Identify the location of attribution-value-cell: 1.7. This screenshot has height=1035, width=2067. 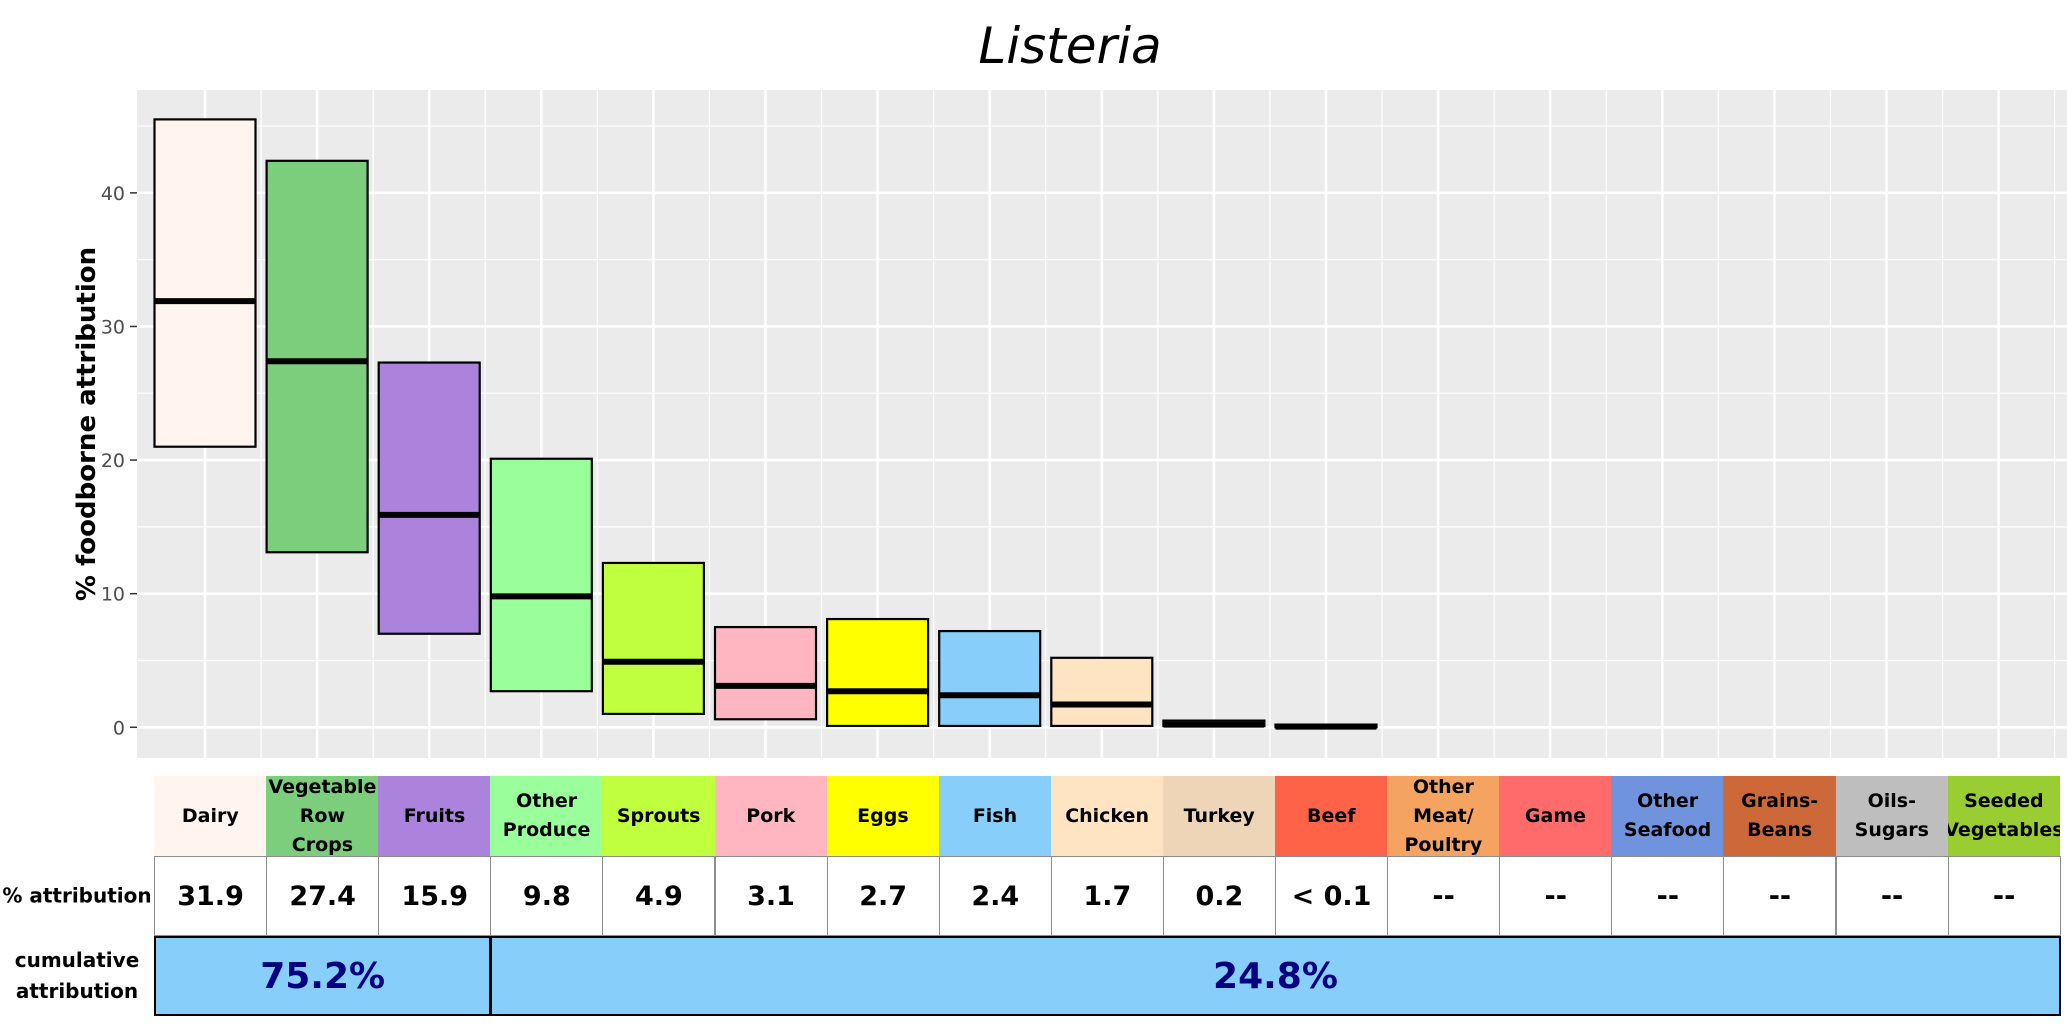
(1107, 896).